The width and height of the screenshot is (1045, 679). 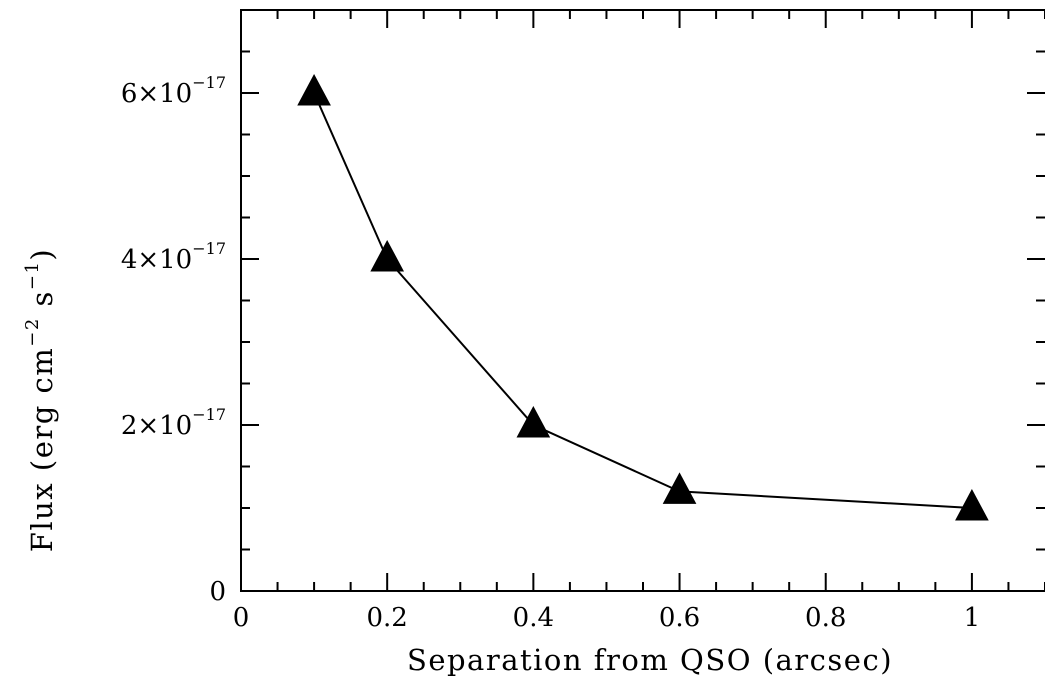 What do you see at coordinates (32, 332) in the screenshot?
I see `y-axis-title-exp1: −2` at bounding box center [32, 332].